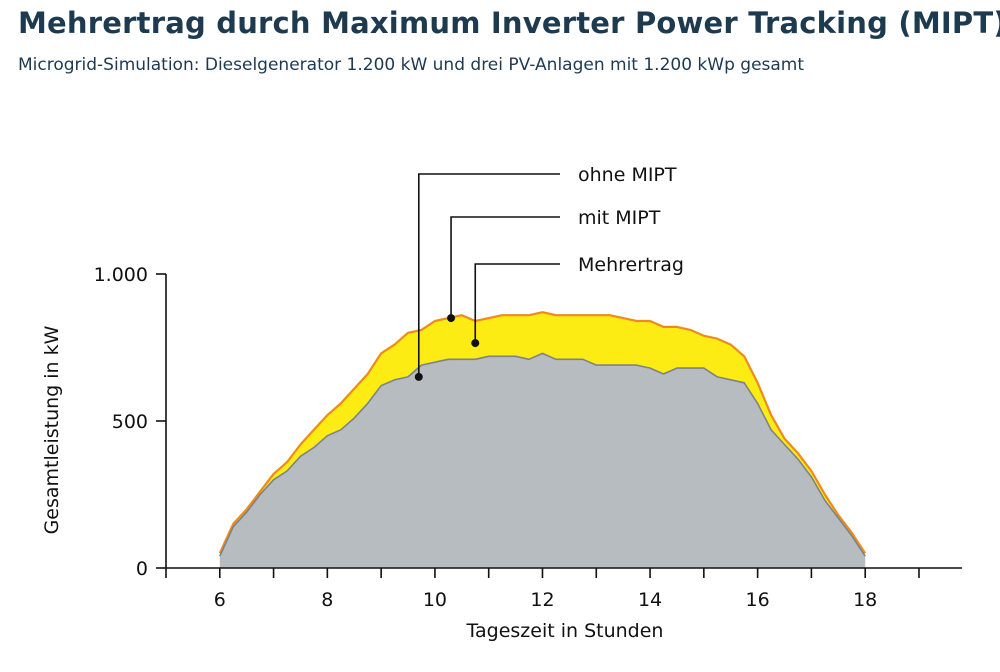  What do you see at coordinates (565, 631) in the screenshot?
I see `x-axis-title: Tageszeit in Stunden` at bounding box center [565, 631].